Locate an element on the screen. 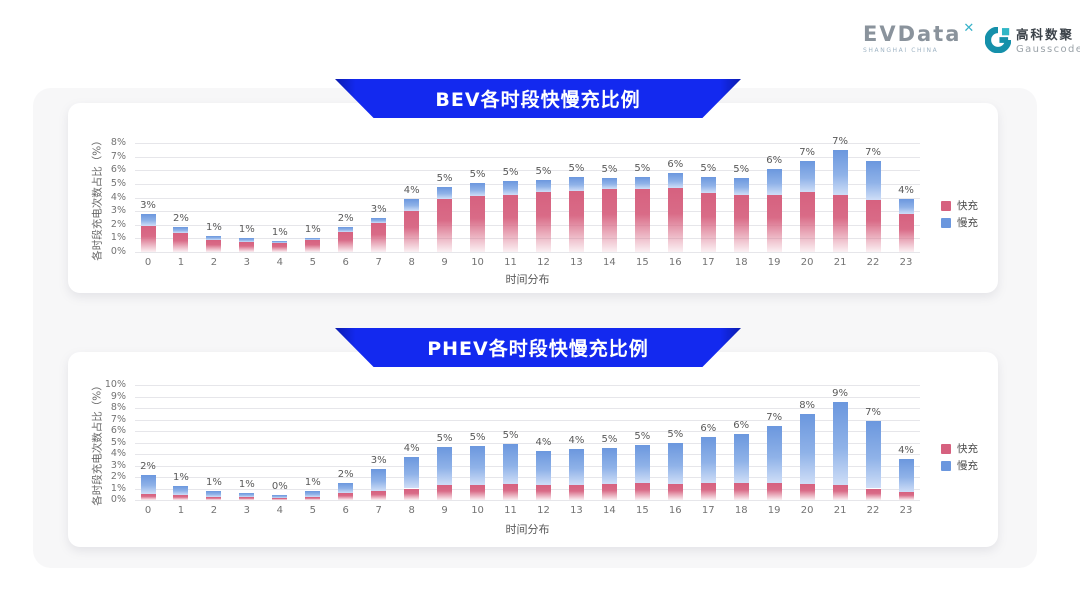  bar-total-label-hour-1: 1% is located at coordinates (181, 478).